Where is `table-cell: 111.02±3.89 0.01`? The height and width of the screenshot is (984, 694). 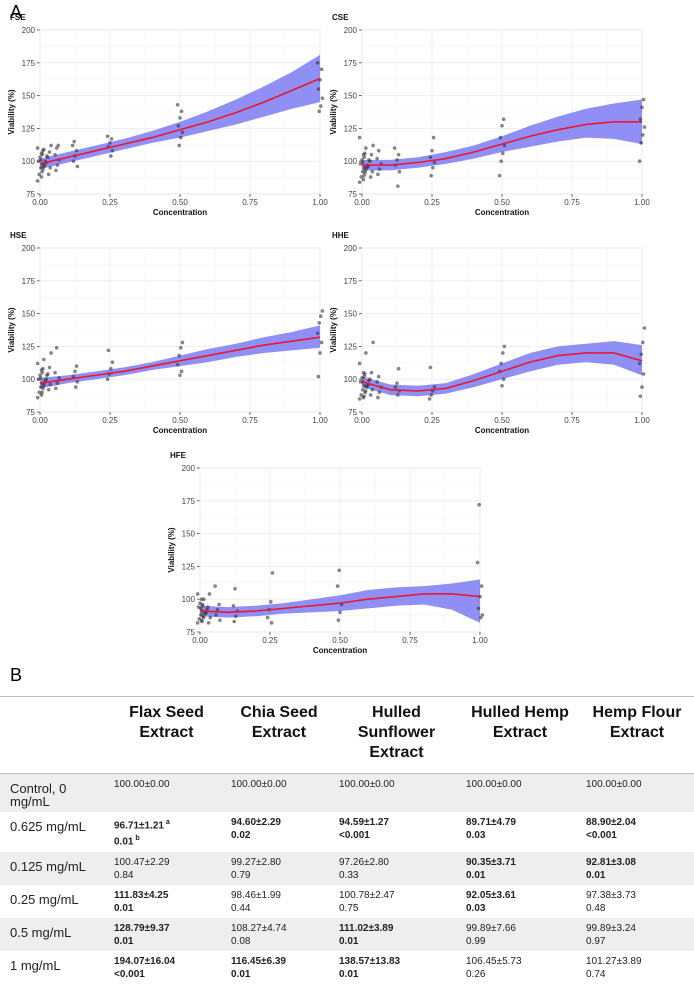 table-cell: 111.02±3.89 0.01 is located at coordinates (396, 934).